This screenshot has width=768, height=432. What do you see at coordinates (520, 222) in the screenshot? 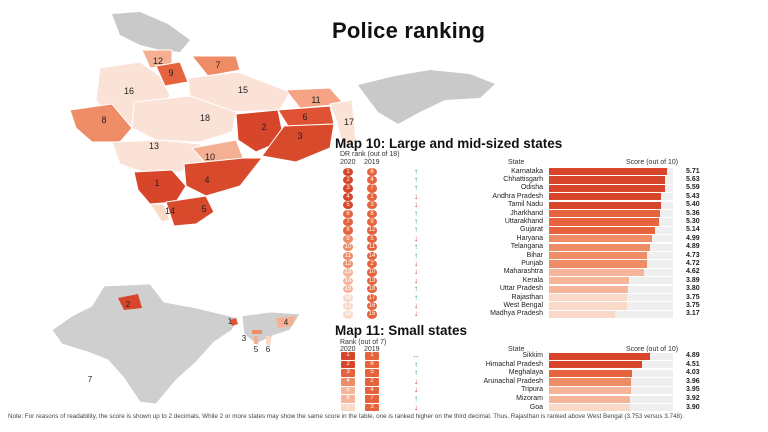
I see `table-row: 7 9 ↑ Uttarakhand 5.30` at bounding box center [520, 222].